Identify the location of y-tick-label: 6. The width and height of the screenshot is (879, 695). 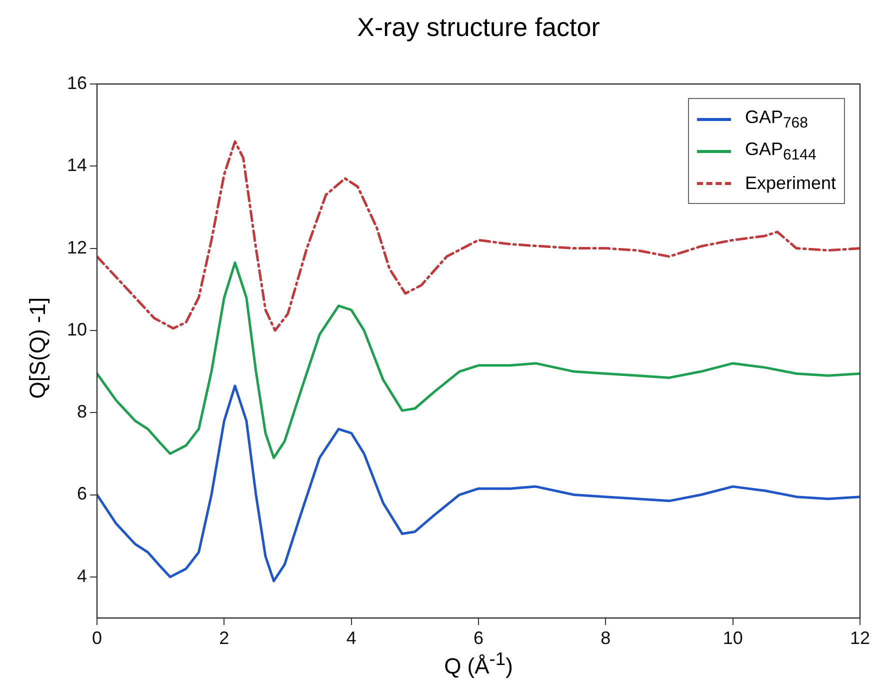
(81, 494).